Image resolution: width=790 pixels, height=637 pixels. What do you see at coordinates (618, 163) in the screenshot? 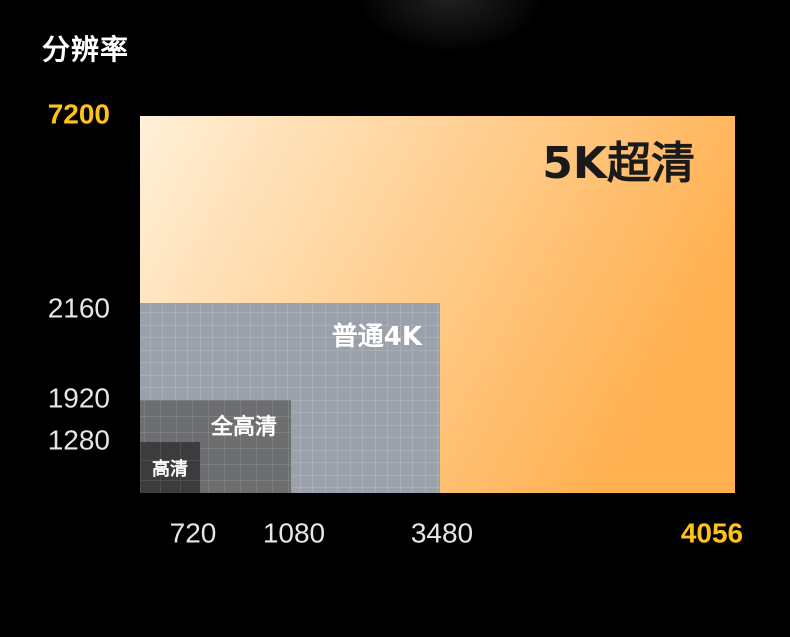
I see `tier-5k-label: 5K超清` at bounding box center [618, 163].